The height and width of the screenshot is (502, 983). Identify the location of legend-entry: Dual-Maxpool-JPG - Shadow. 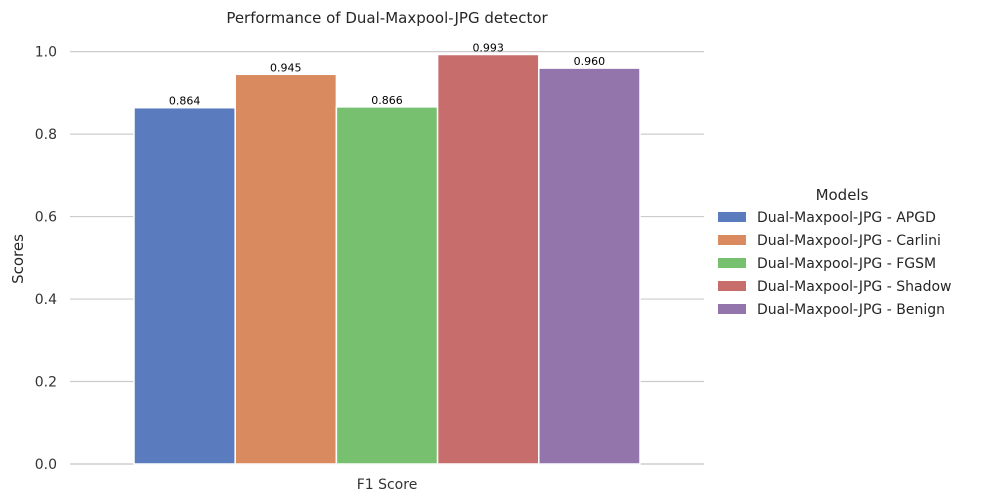
(854, 287).